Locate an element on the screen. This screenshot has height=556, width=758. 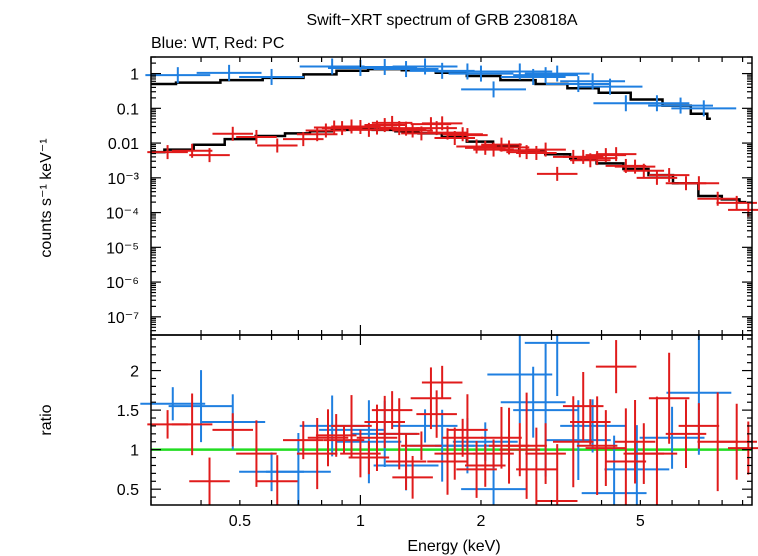
x-tick-label: 0.5 is located at coordinates (240, 521).